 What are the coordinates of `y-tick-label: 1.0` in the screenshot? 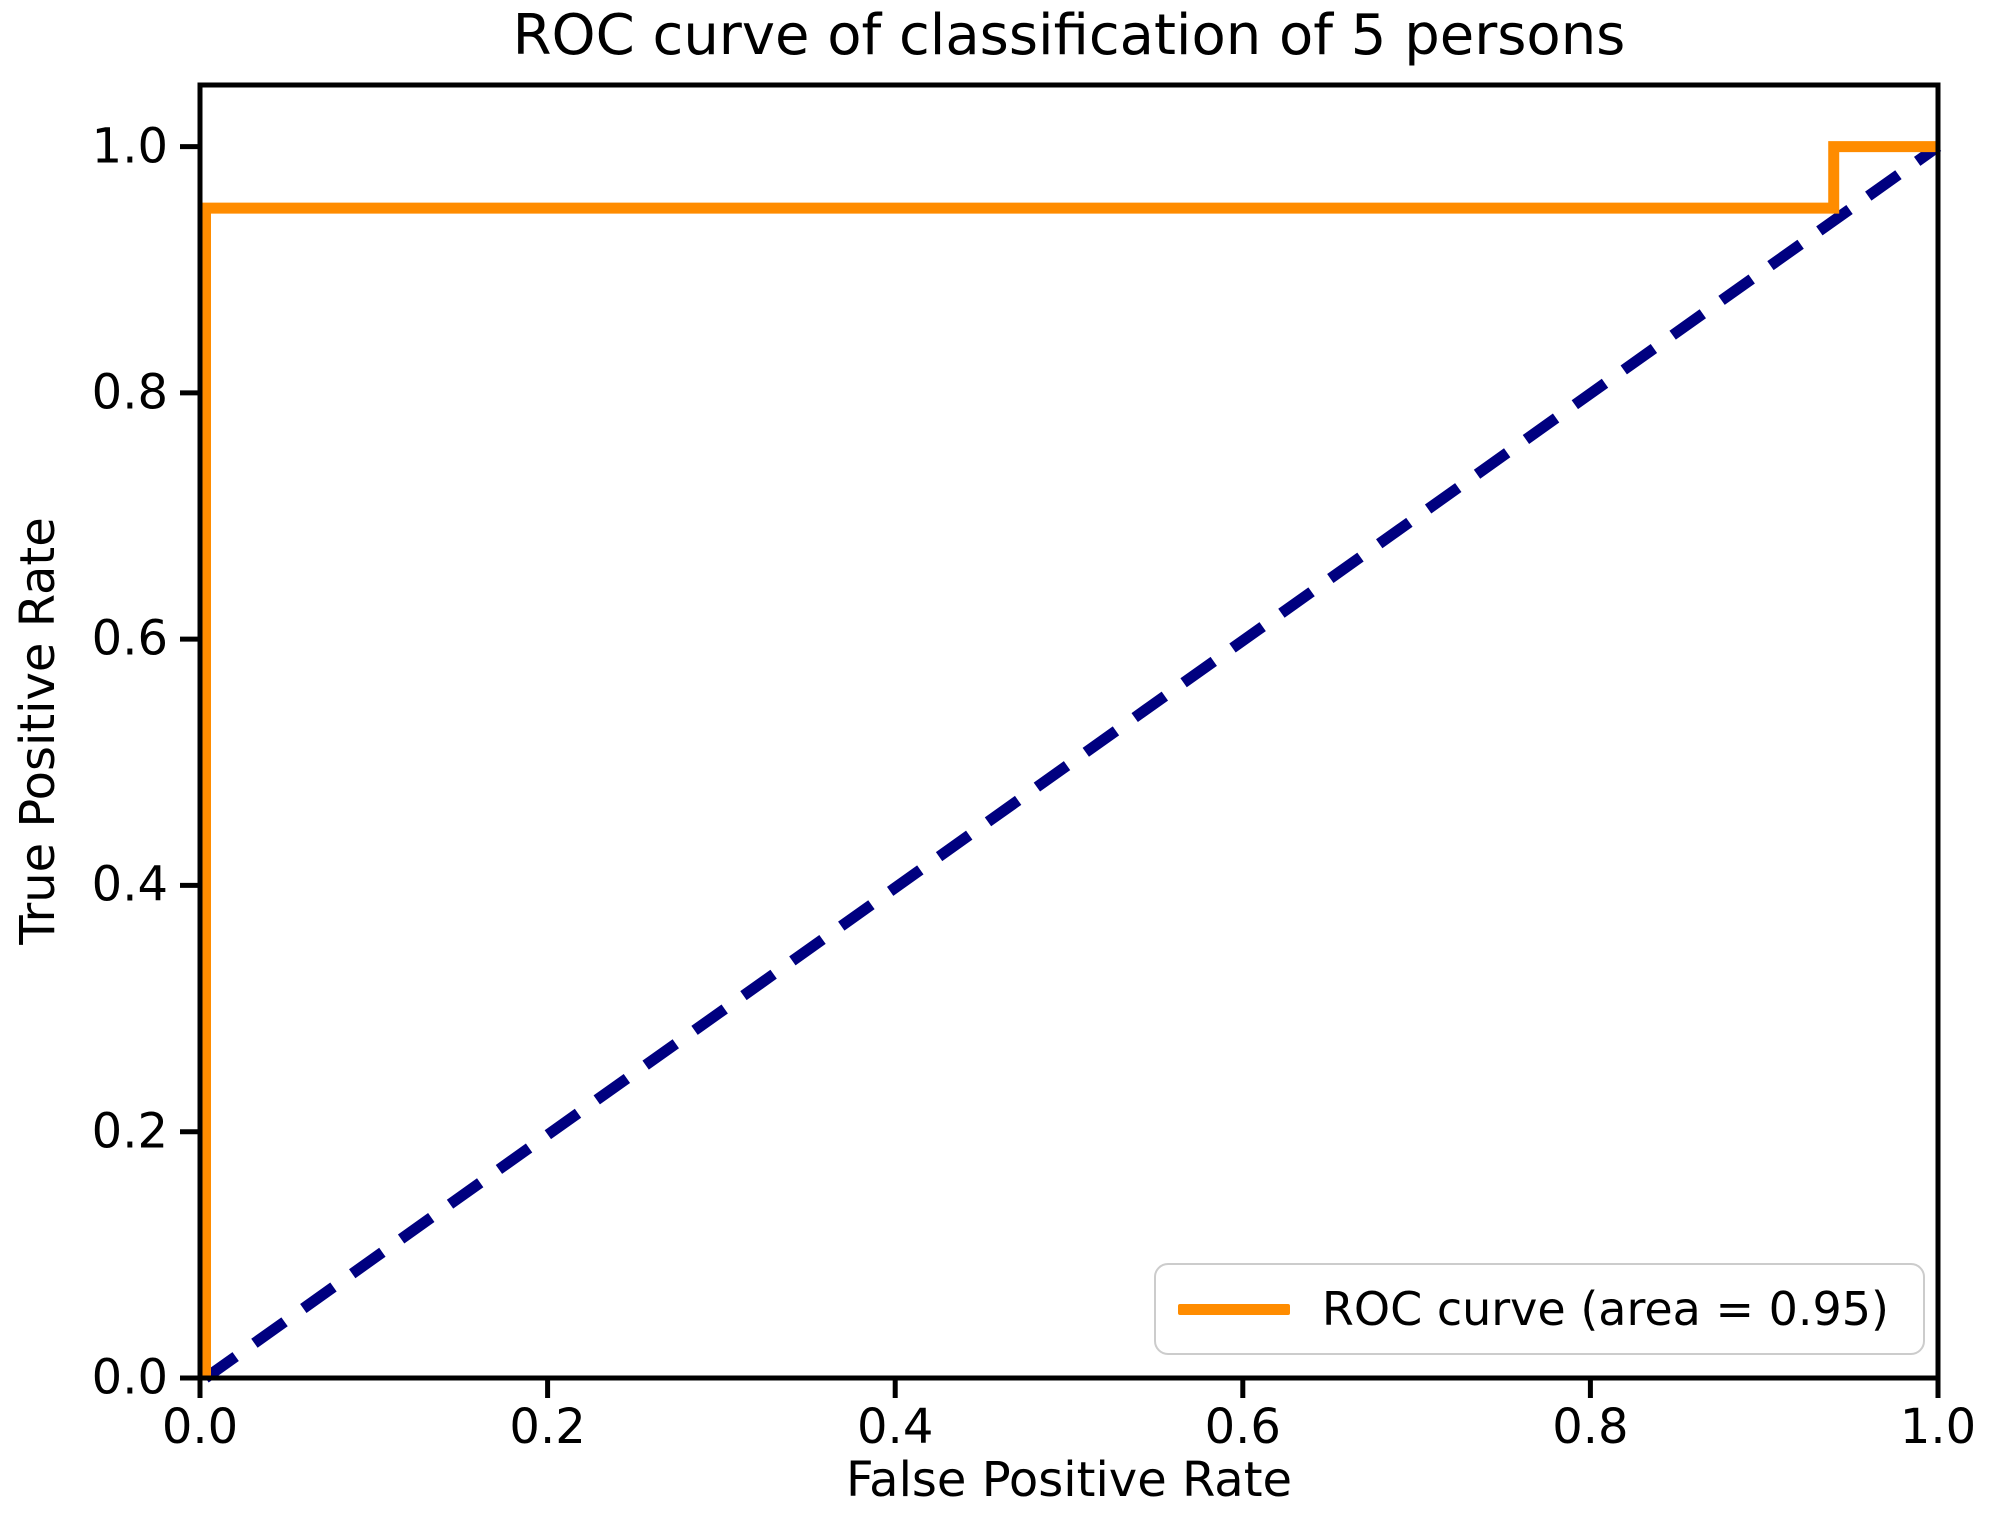 It's located at (129, 145).